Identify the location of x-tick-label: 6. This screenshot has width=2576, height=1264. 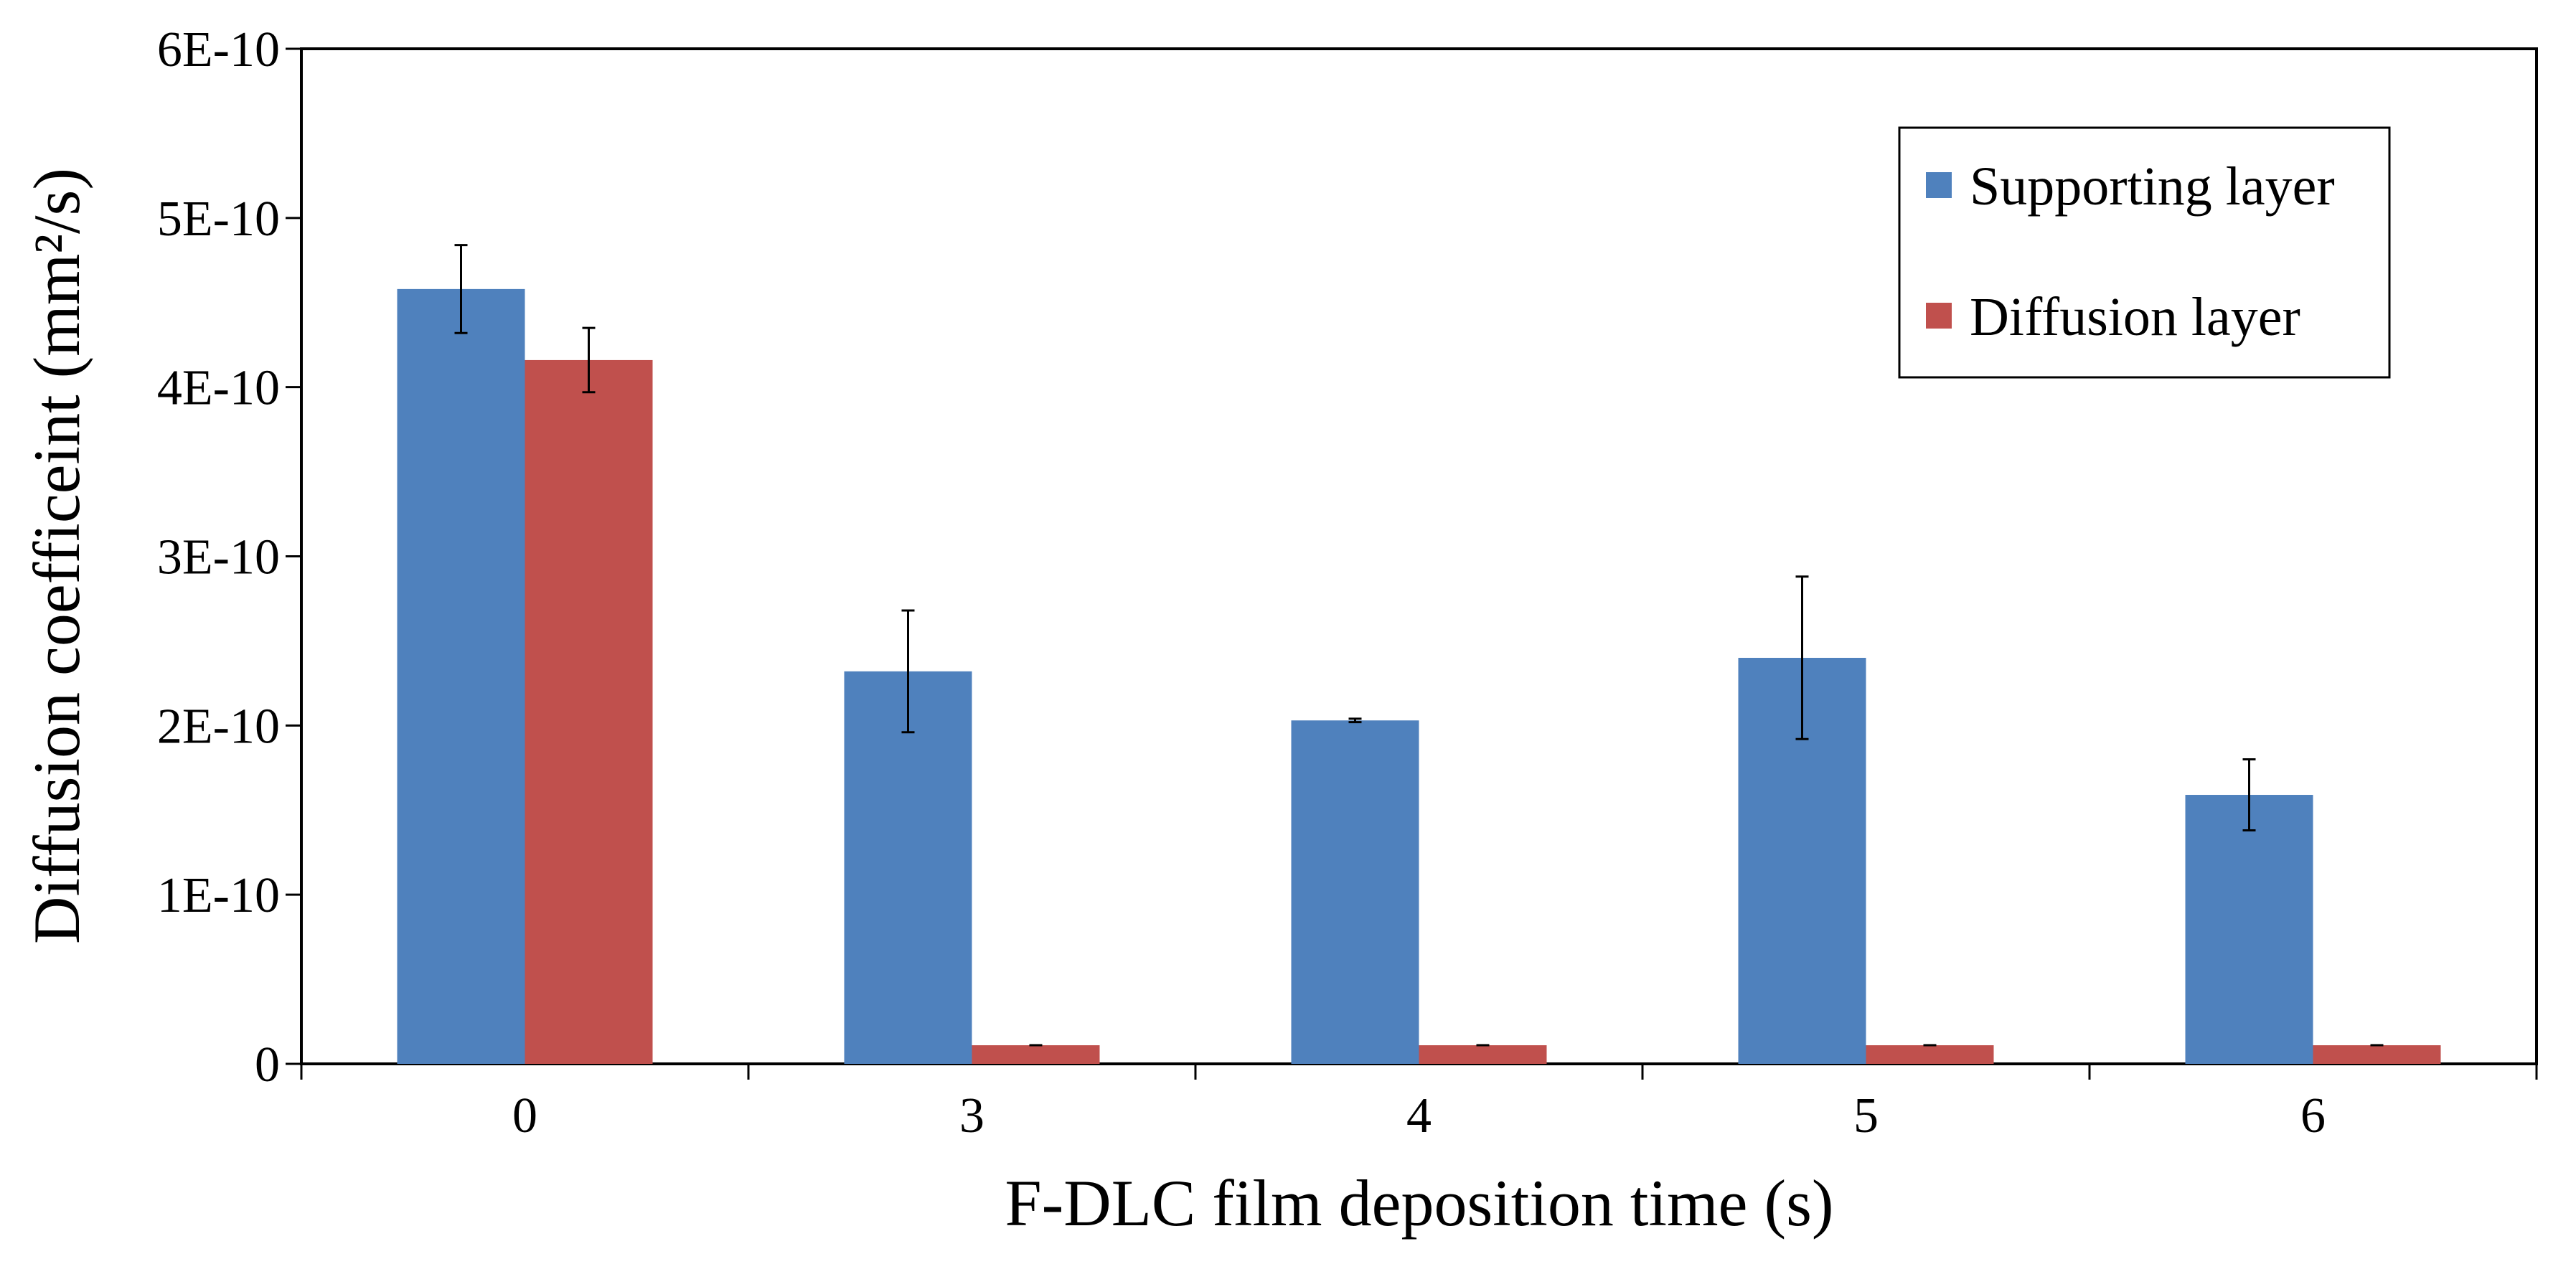
(2313, 1115).